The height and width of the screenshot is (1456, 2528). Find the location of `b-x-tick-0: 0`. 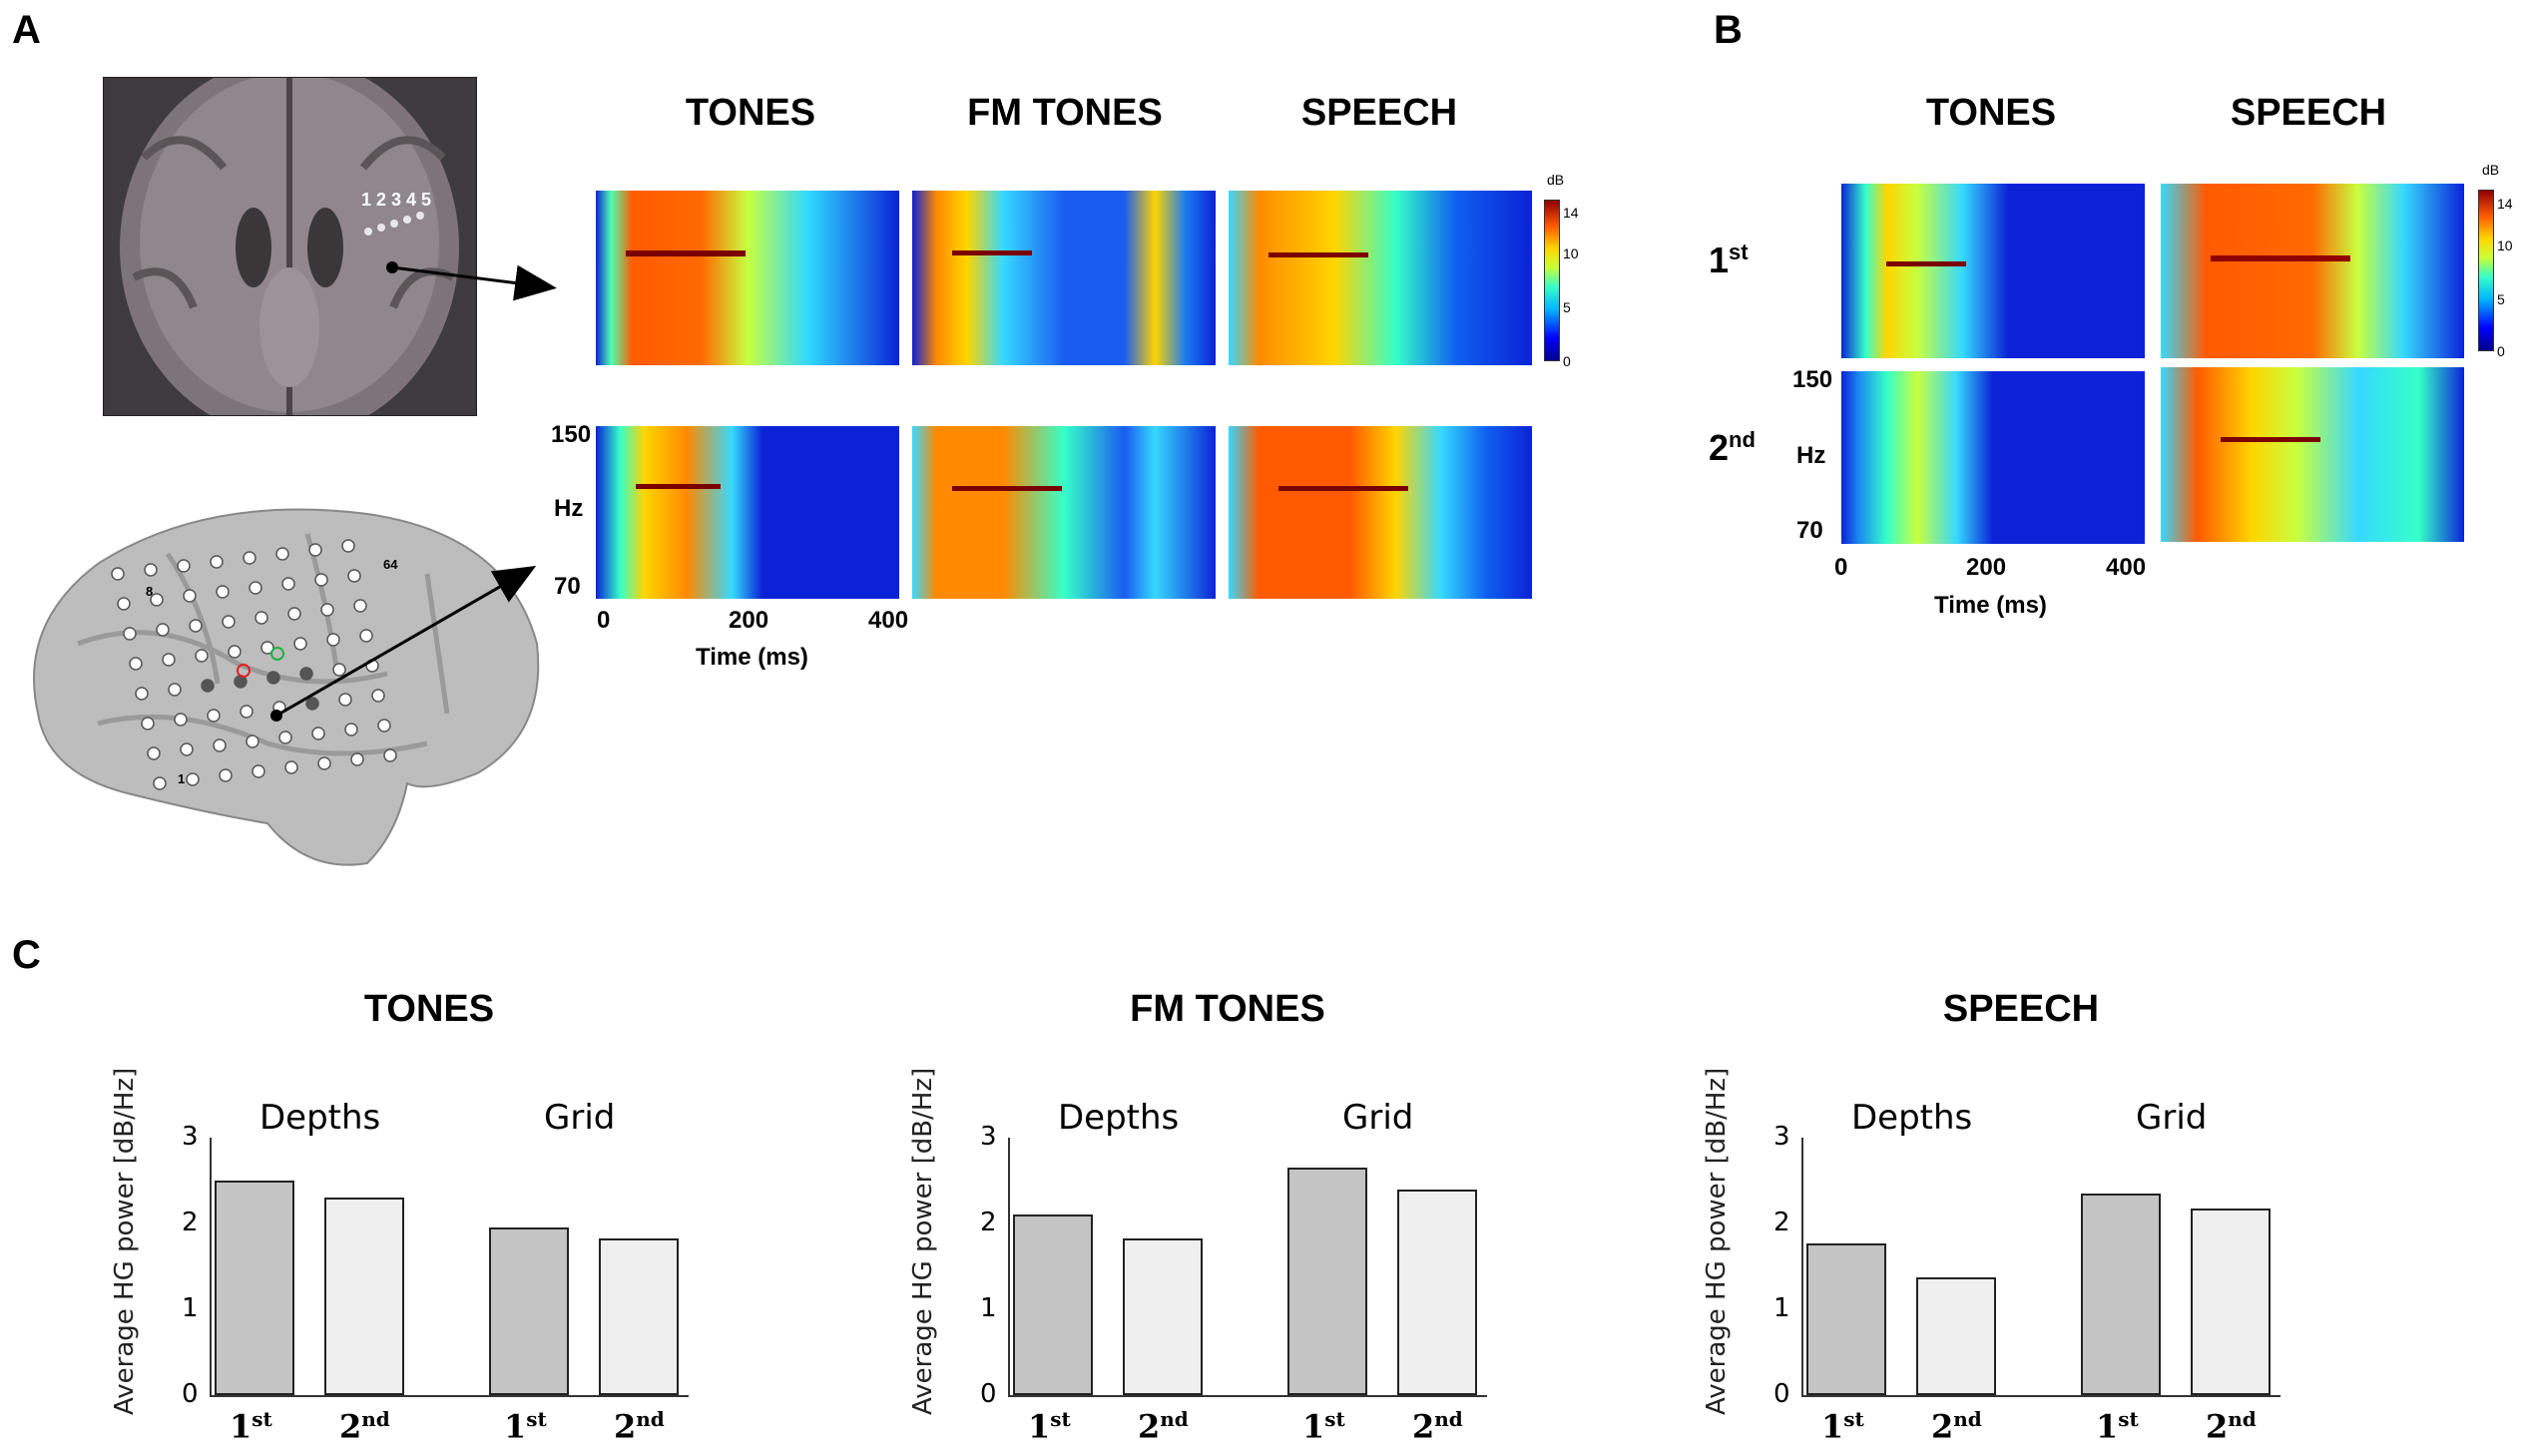

b-x-tick-0: 0 is located at coordinates (1841, 567).